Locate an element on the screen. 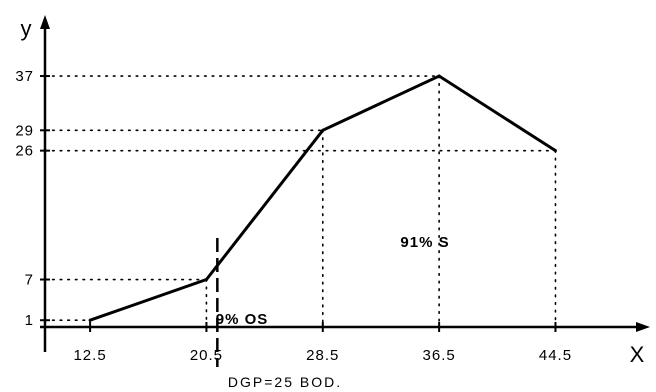 This screenshot has width=656, height=392. x-axis-arrow is located at coordinates (643, 327).